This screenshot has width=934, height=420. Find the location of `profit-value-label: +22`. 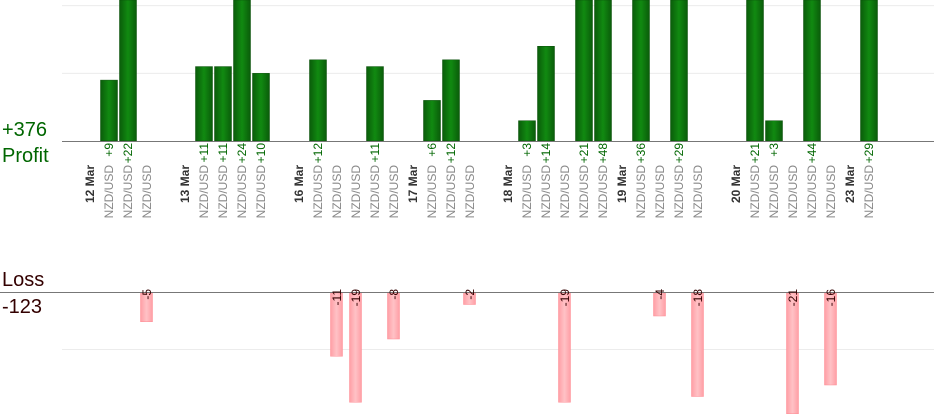

profit-value-label: +22 is located at coordinates (128, 153).